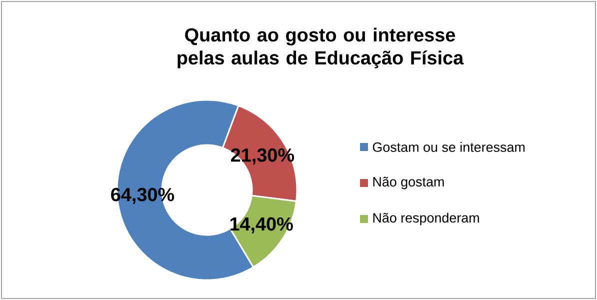 Image resolution: width=597 pixels, height=300 pixels. Describe the element at coordinates (408, 183) in the screenshot. I see `legend-label: Não gostam` at that location.